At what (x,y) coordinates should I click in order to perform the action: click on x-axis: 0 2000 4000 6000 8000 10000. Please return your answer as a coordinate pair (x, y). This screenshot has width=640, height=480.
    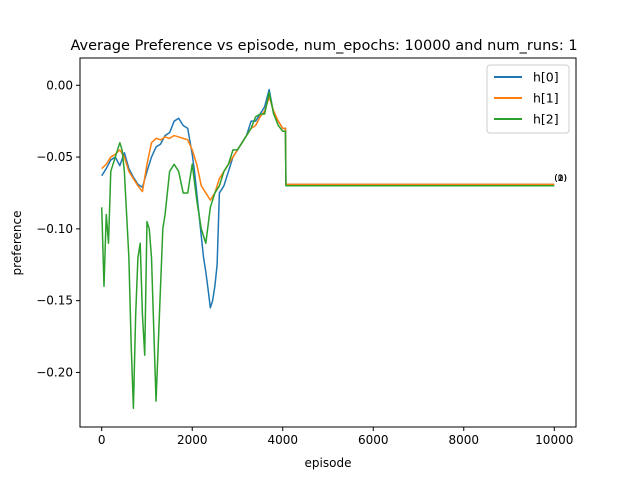
    Looking at the image, I should click on (335, 437).